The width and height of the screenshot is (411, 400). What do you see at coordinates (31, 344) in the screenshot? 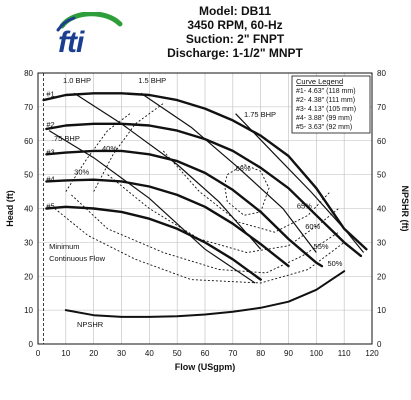
I see `y-tick-label: 0` at bounding box center [31, 344].